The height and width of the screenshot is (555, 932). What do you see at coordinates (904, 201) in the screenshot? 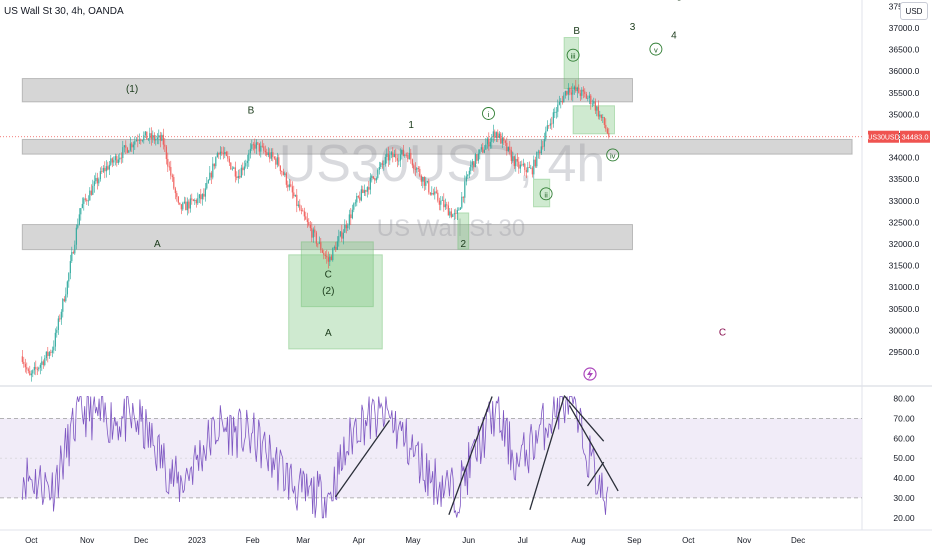
I see `price-tick-label: 33000.0` at bounding box center [904, 201].